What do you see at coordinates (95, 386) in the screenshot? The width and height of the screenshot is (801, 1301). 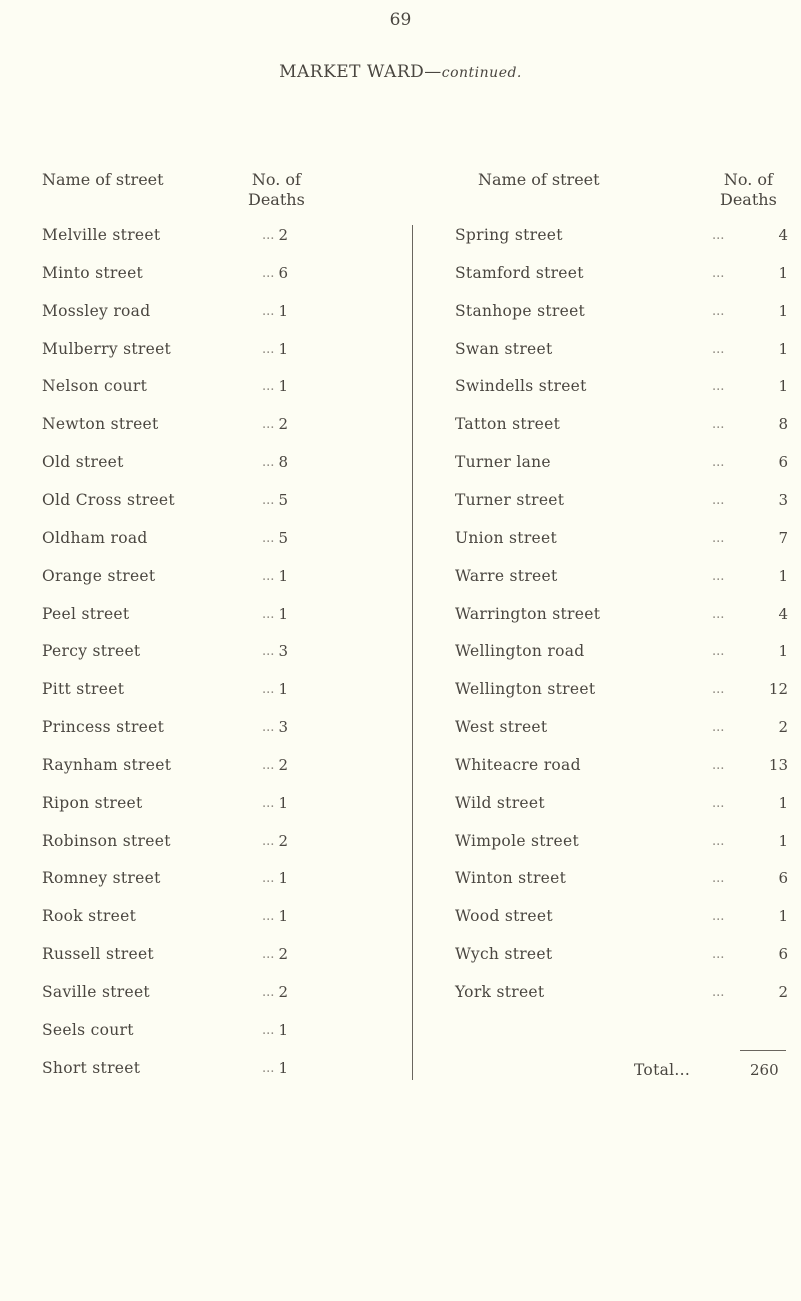 I see `street-name: Nelson court` at bounding box center [95, 386].